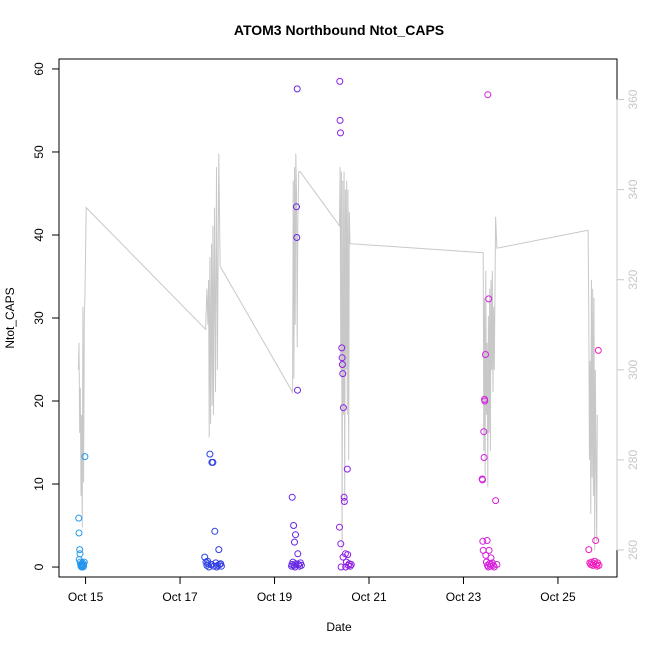 The height and width of the screenshot is (650, 650). Describe the element at coordinates (464, 597) in the screenshot. I see `x-tick-label: Oct 23` at that location.